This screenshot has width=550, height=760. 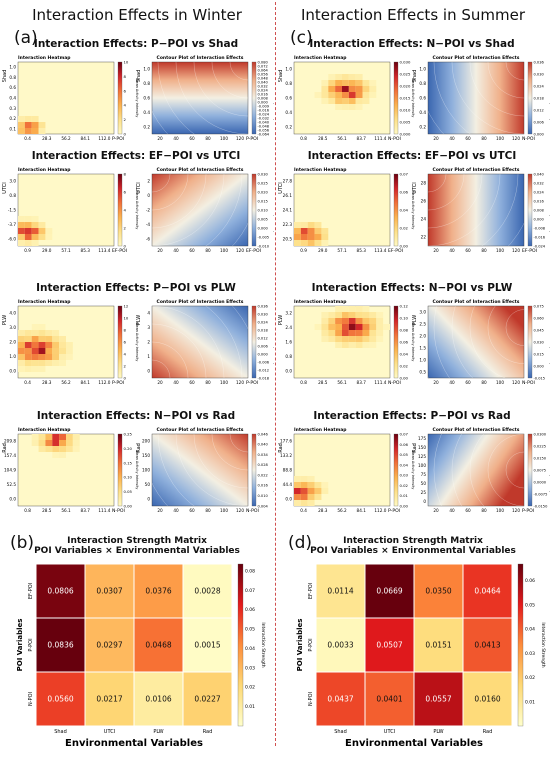 What do you see at coordinates (12, 77) in the screenshot?
I see `heatmap-ytick: 0.8` at bounding box center [12, 77].